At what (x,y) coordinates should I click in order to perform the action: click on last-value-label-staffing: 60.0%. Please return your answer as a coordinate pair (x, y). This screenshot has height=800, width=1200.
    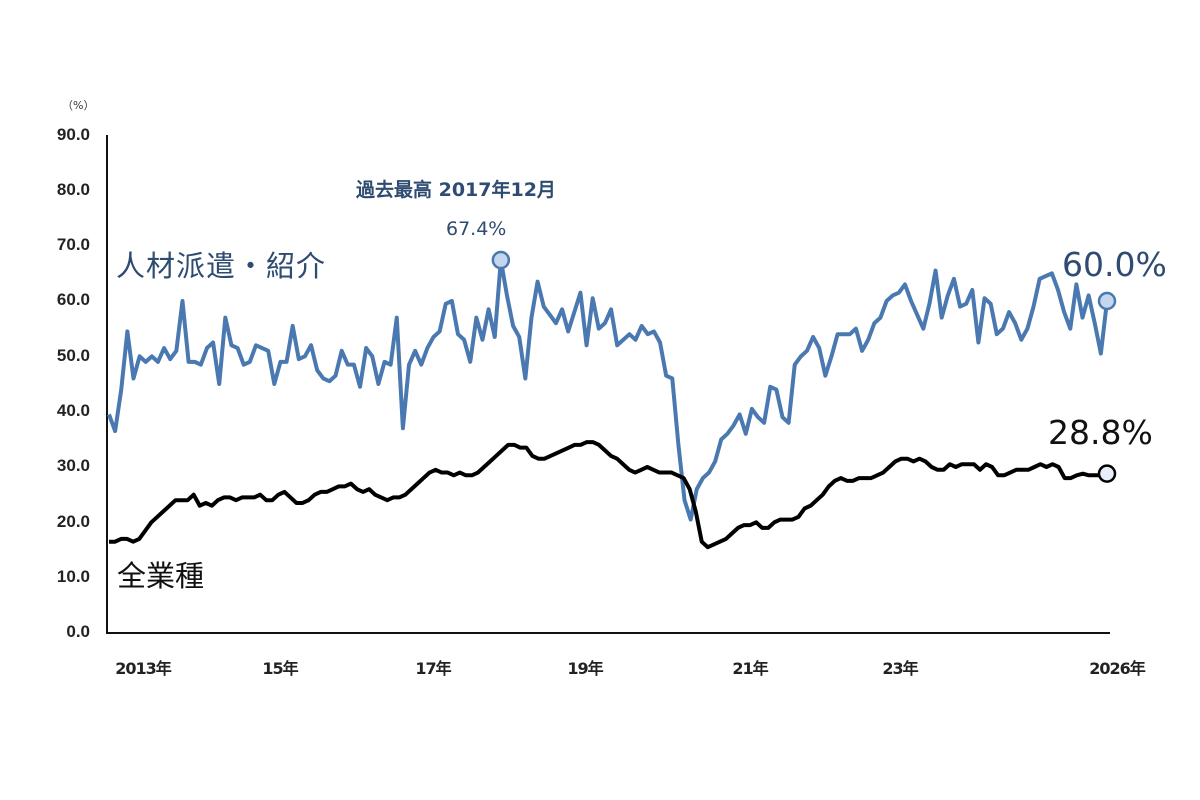
    Looking at the image, I should click on (1114, 264).